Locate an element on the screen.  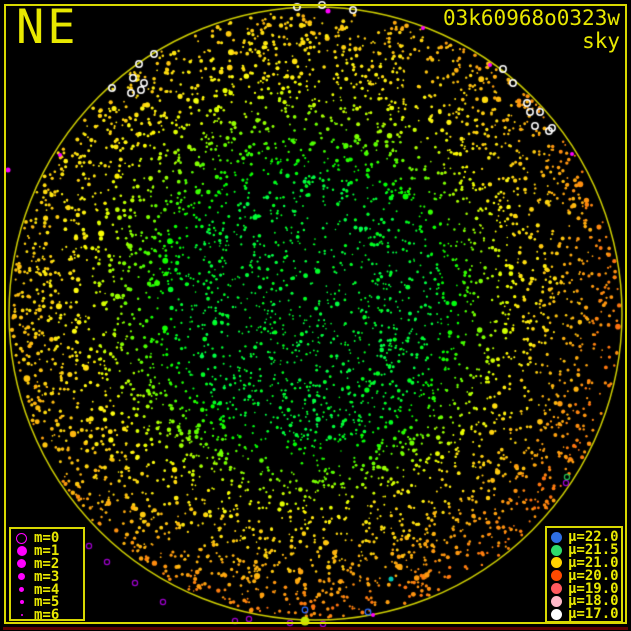
legend-m-label: m=4 is located at coordinates (47, 589).